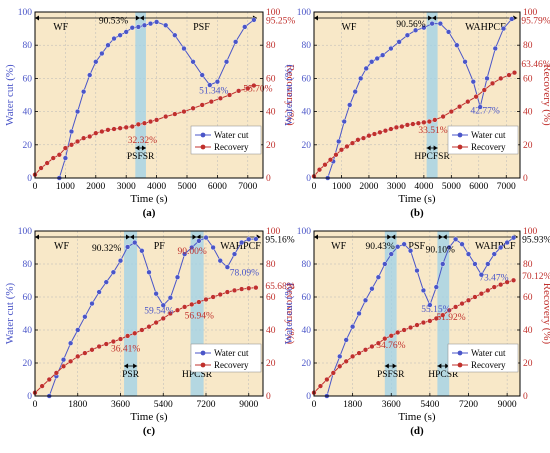  I want to click on legend-label: Recovery, so click(231, 147).